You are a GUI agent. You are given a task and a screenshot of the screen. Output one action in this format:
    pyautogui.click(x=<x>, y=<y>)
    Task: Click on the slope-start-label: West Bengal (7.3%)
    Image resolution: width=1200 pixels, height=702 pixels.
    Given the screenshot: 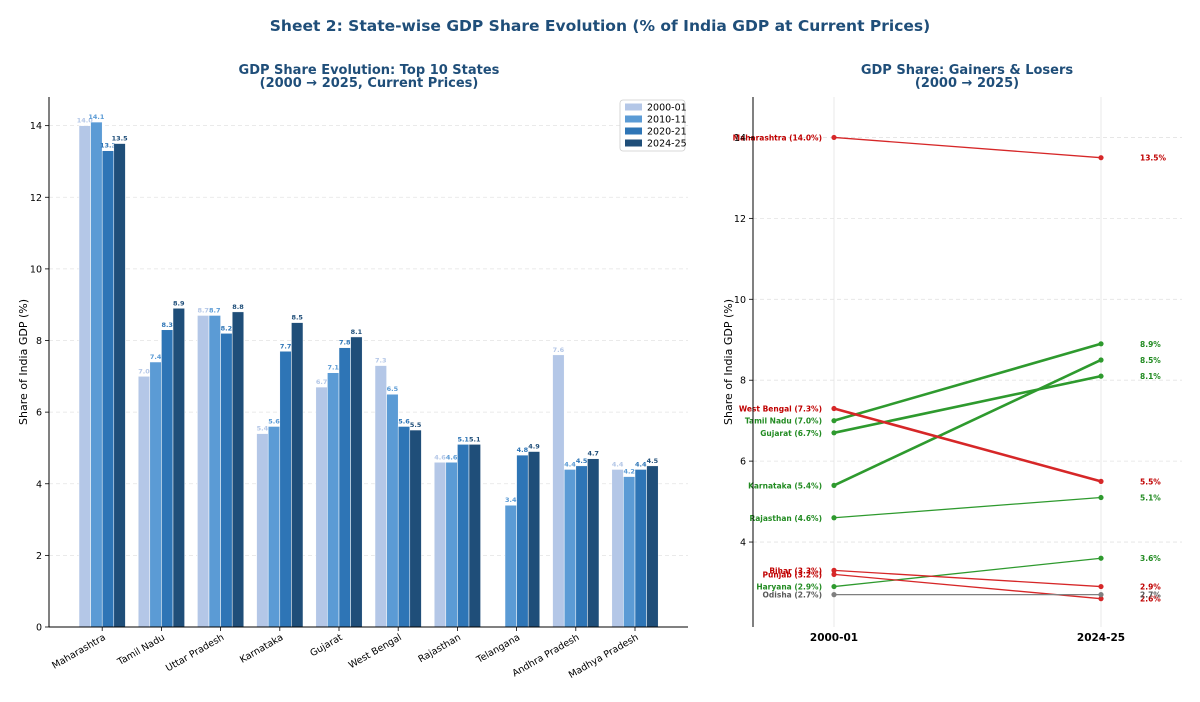 What is the action you would take?
    pyautogui.click(x=780, y=409)
    